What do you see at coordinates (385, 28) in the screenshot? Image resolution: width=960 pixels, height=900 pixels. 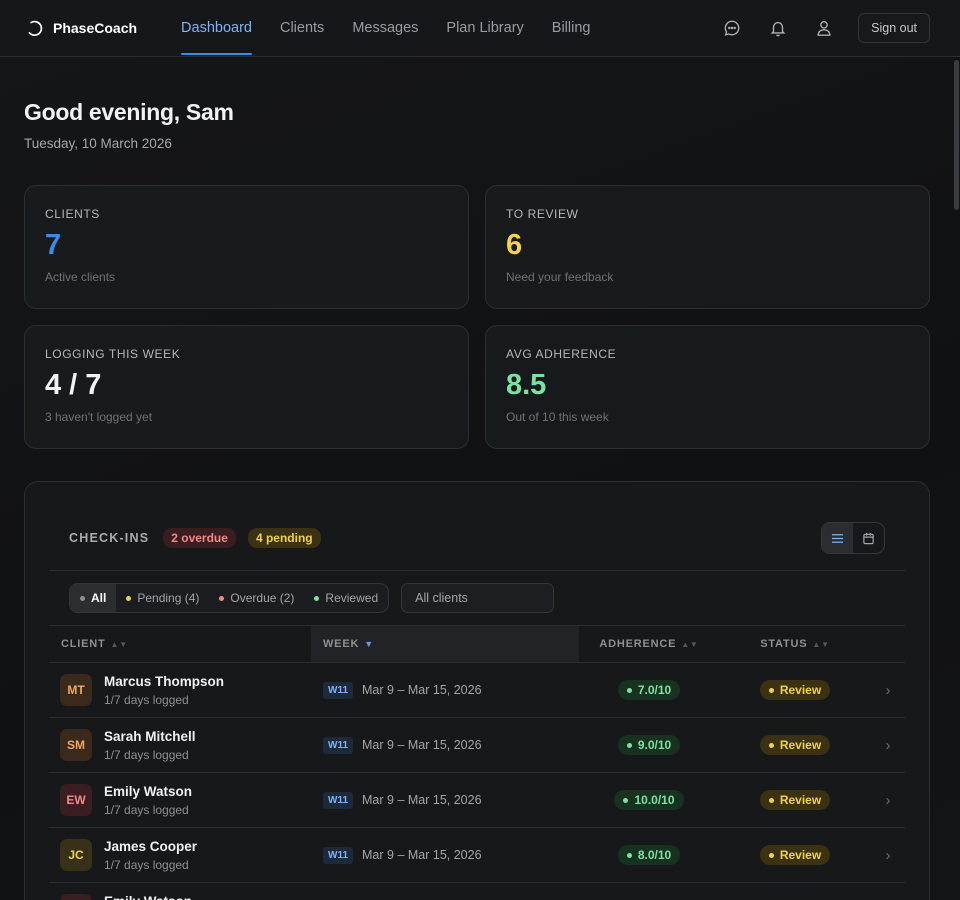 I see `nav-messages: Messages` at bounding box center [385, 28].